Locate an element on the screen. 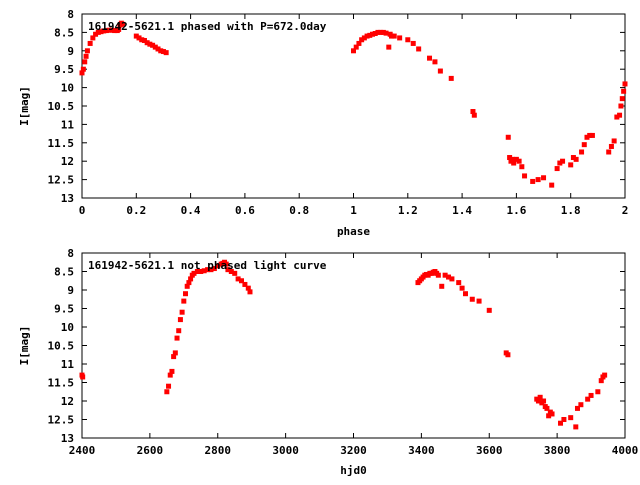 The width and height of the screenshot is (640, 485). x-tick-label: 1.6 is located at coordinates (516, 210).